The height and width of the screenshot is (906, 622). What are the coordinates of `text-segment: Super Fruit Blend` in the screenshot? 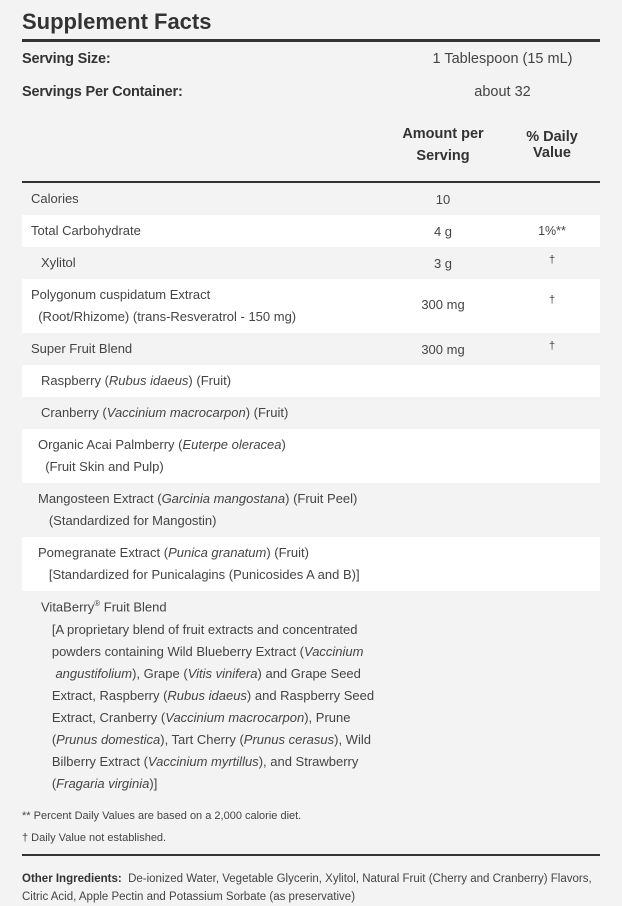 It's located at (82, 348).